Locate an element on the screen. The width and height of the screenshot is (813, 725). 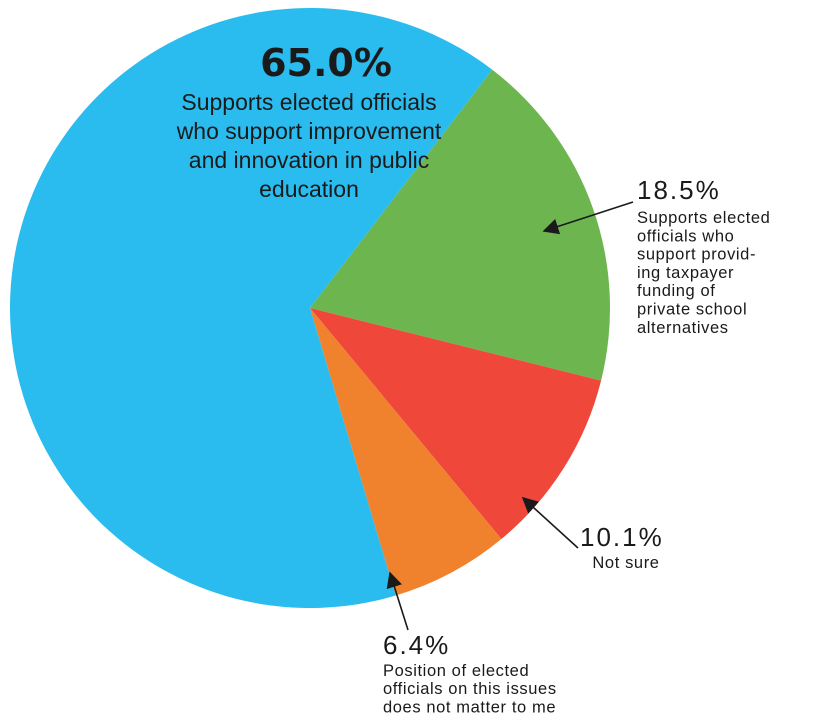
description-line: education is located at coordinates (309, 189).